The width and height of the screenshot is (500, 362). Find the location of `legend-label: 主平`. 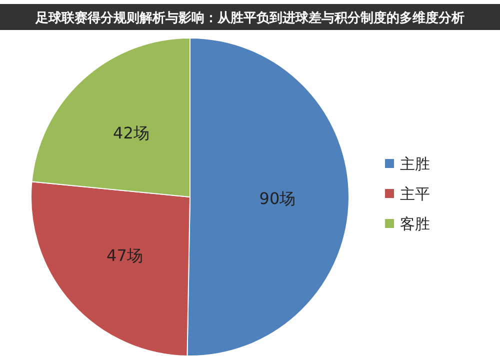

legend-label: 主平 is located at coordinates (415, 194).